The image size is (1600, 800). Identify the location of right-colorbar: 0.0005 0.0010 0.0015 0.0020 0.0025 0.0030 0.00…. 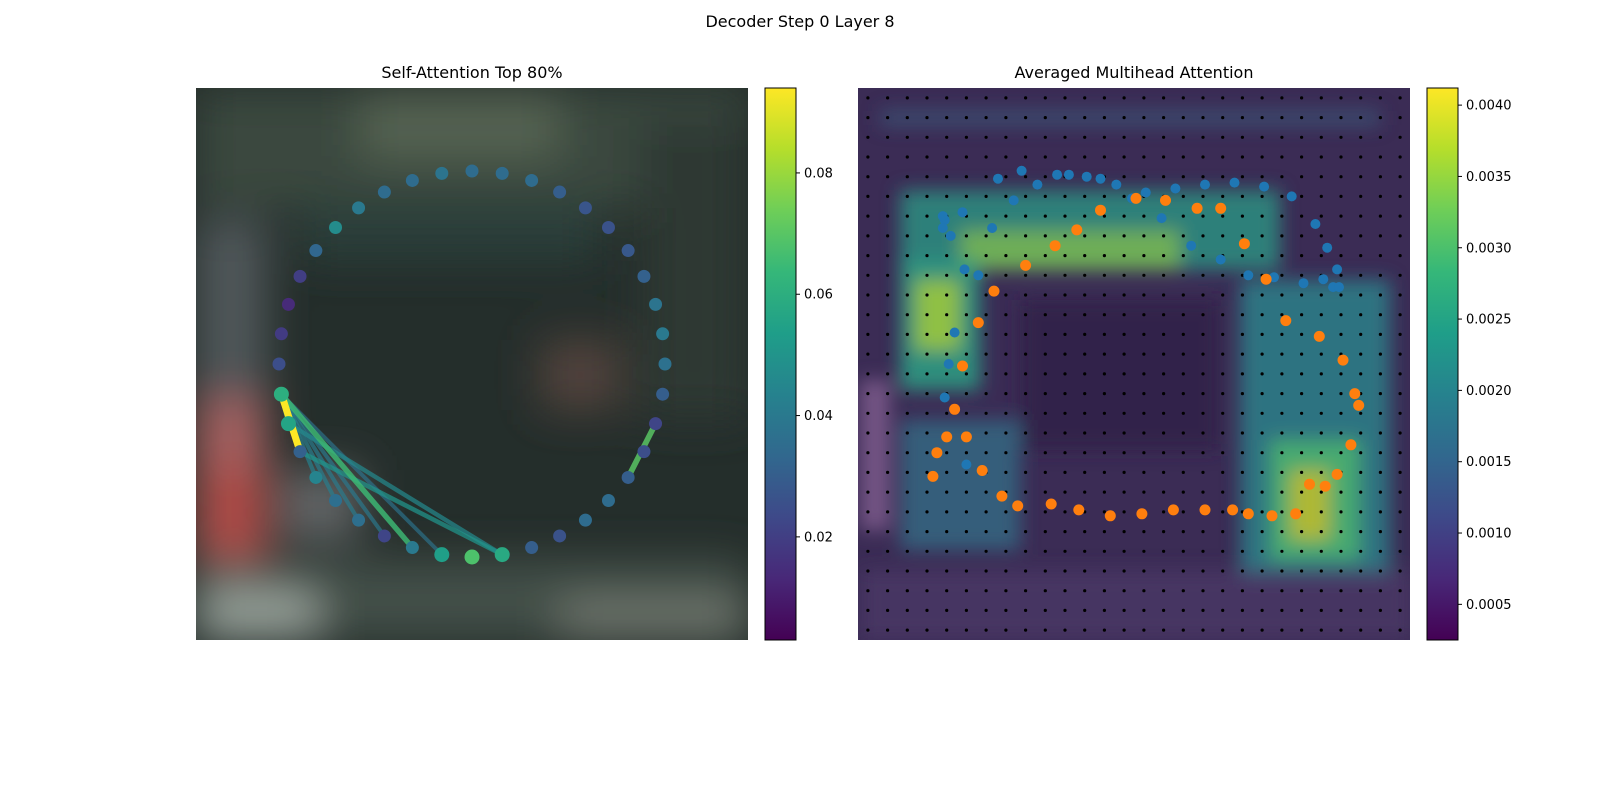
(1469, 364).